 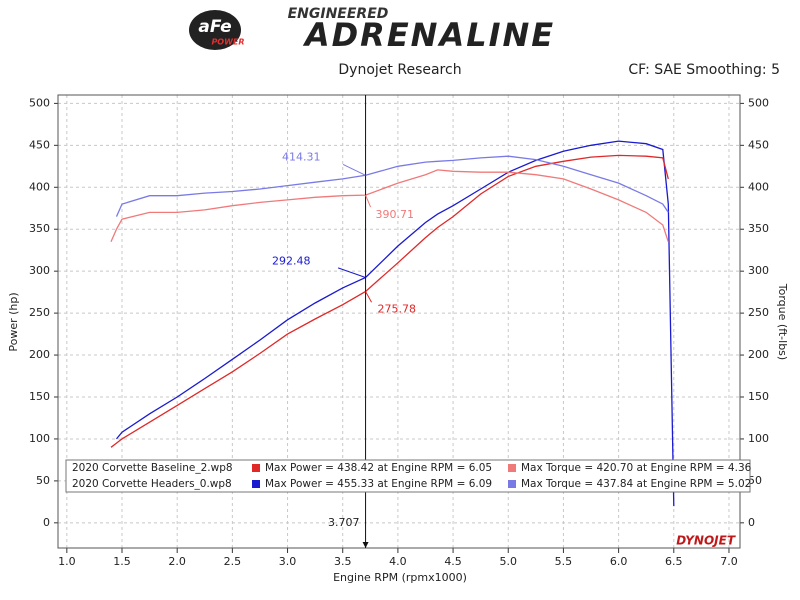 I want to click on cursor-arrow, so click(x=365, y=545).